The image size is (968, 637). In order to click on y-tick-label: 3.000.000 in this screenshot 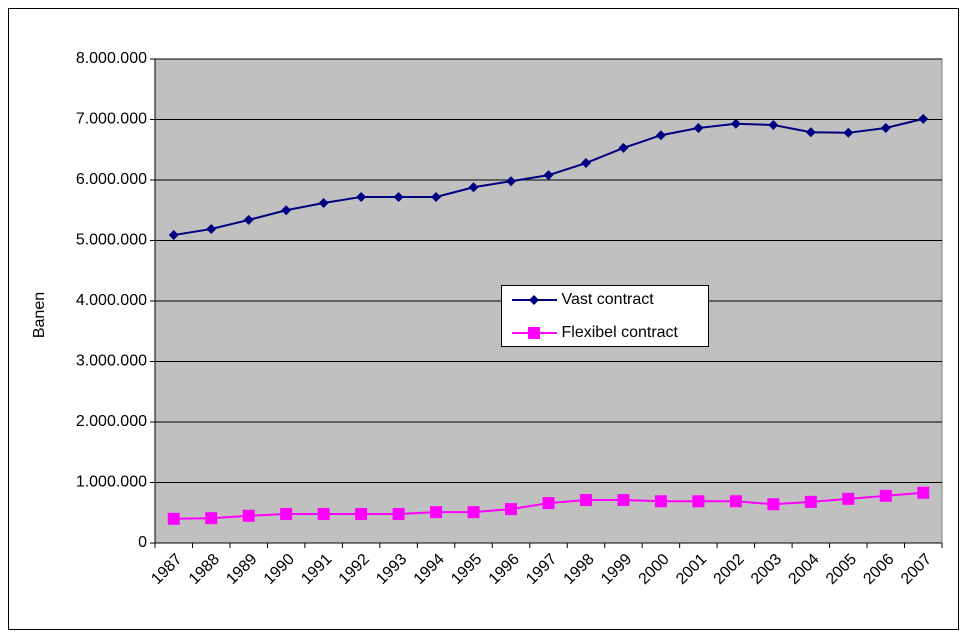, I will do `click(111, 361)`.